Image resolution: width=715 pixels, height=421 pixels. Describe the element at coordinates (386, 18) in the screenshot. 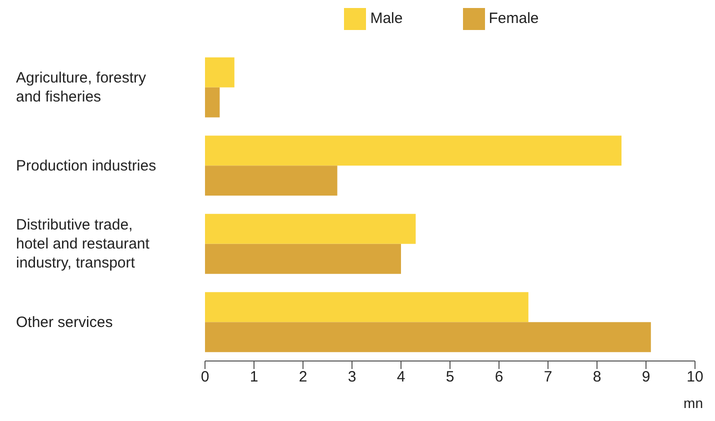

I see `legend-label: Male` at that location.